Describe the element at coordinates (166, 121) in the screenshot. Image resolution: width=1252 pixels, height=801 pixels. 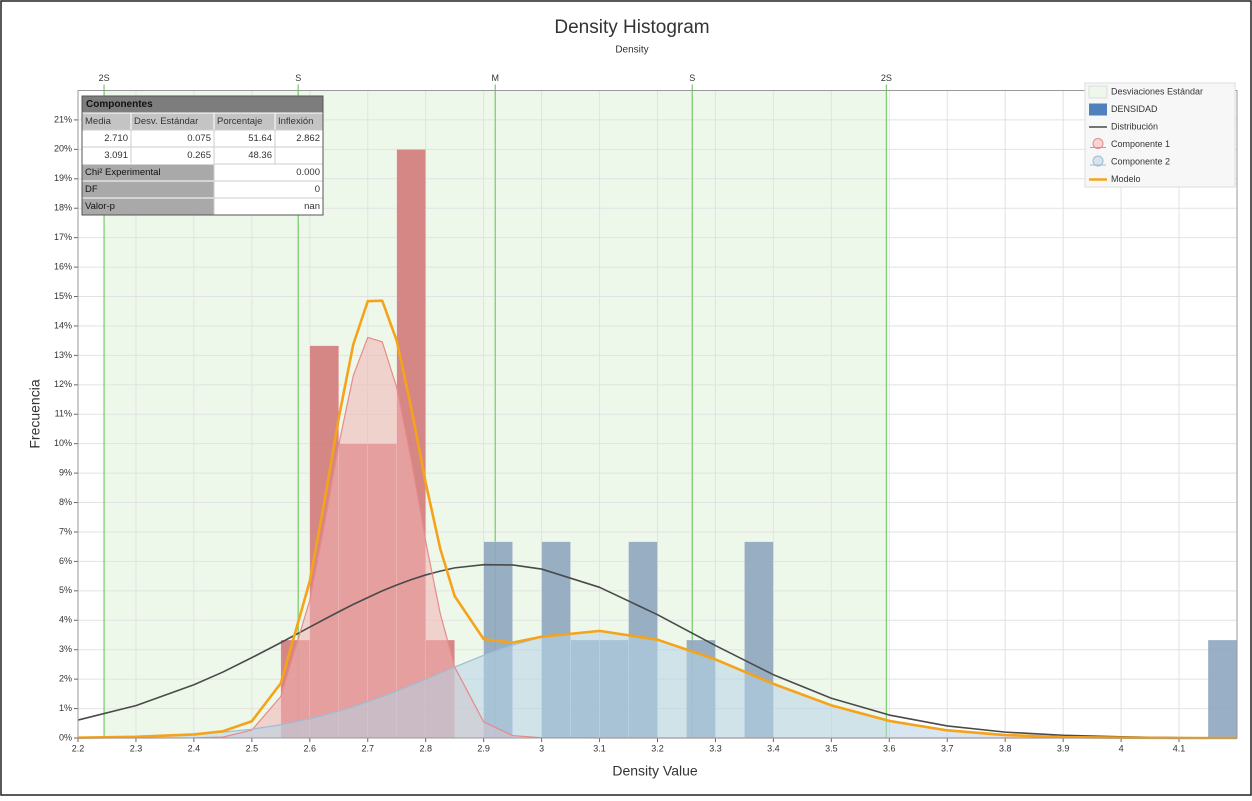
I see `table-header: Desv. Estándar` at that location.